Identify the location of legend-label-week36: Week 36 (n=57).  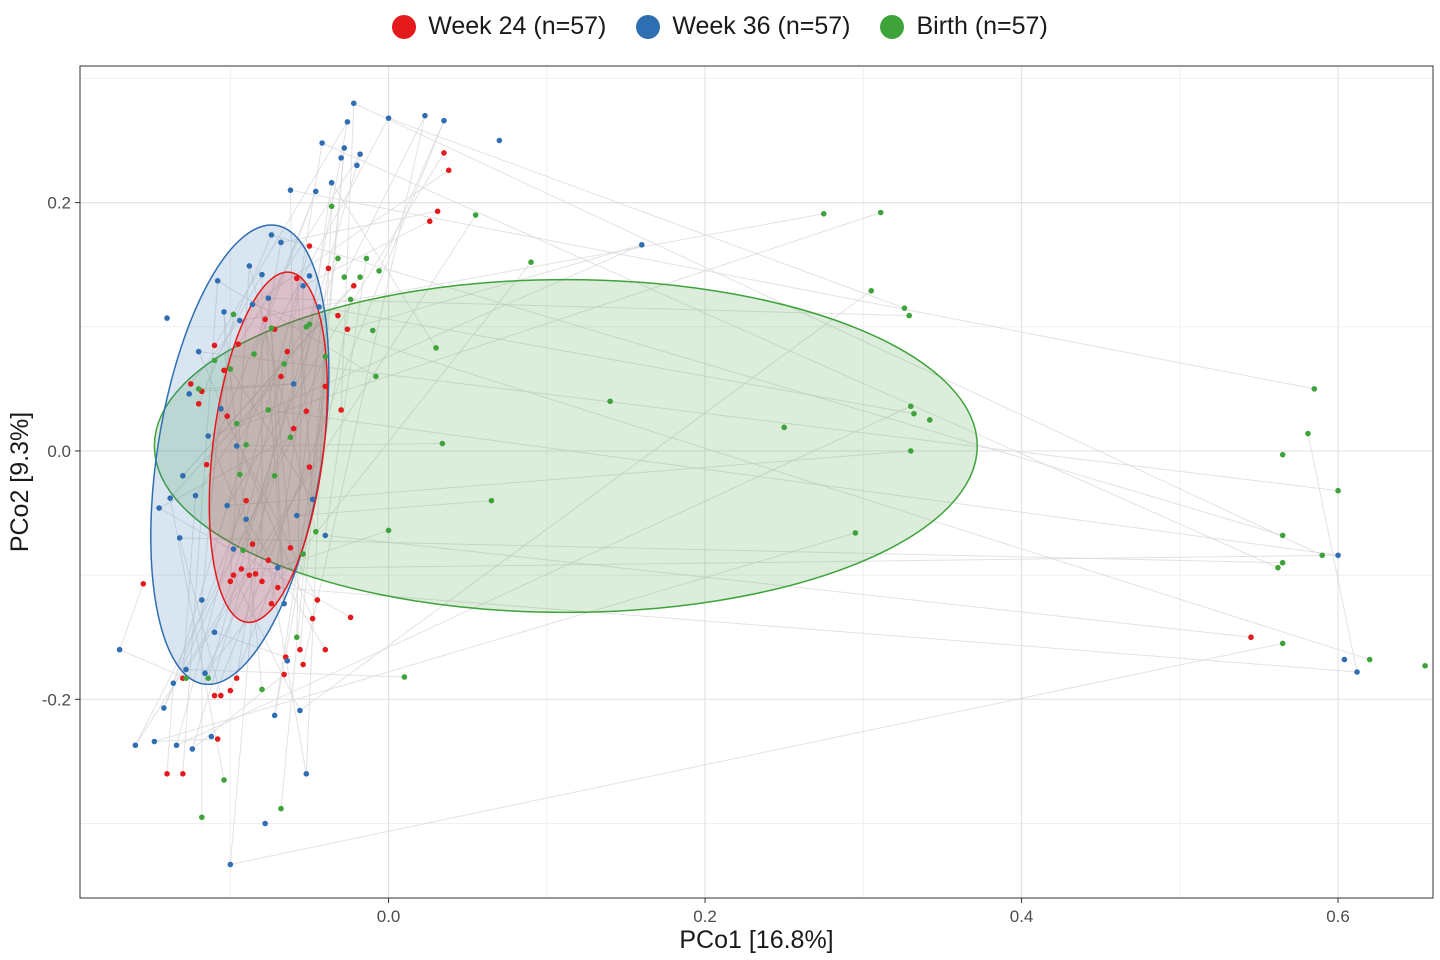
(761, 26).